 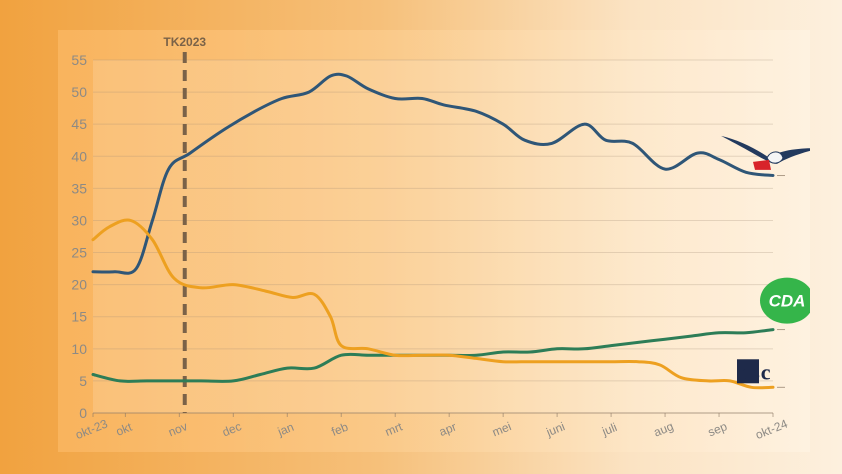 What do you see at coordinates (285, 429) in the screenshot?
I see `x-tick-label: jan` at bounding box center [285, 429].